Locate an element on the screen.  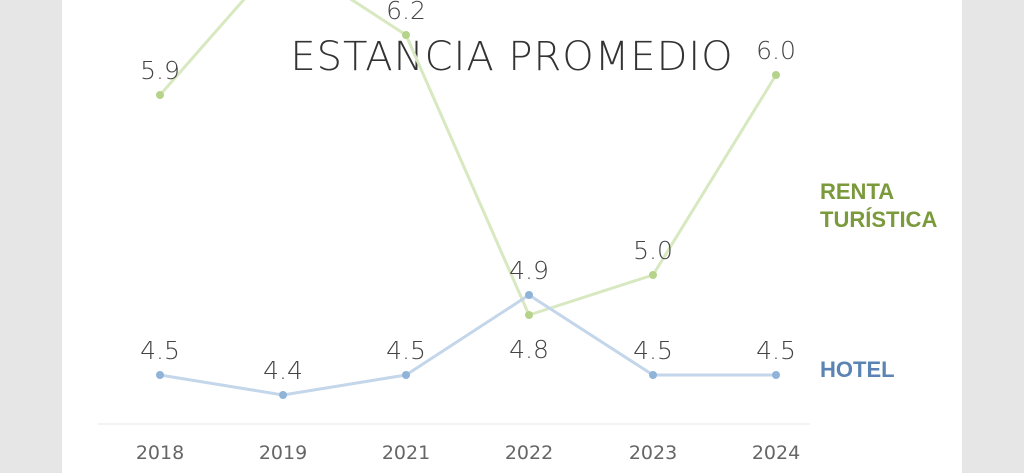
renta-legend-label: RENTA is located at coordinates (857, 191).